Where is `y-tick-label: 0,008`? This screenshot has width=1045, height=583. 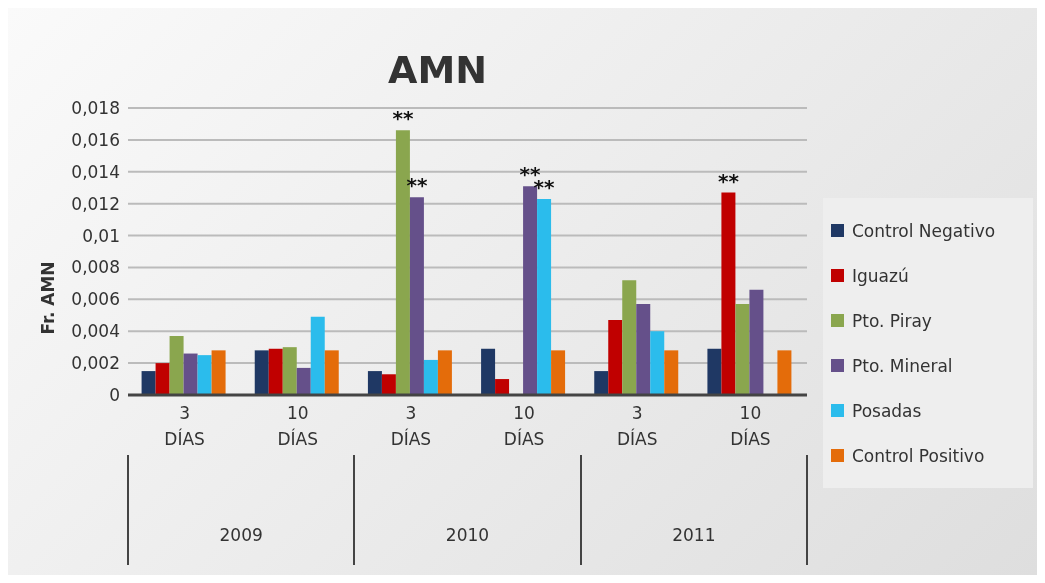
y-tick-label: 0,008 is located at coordinates (95, 267).